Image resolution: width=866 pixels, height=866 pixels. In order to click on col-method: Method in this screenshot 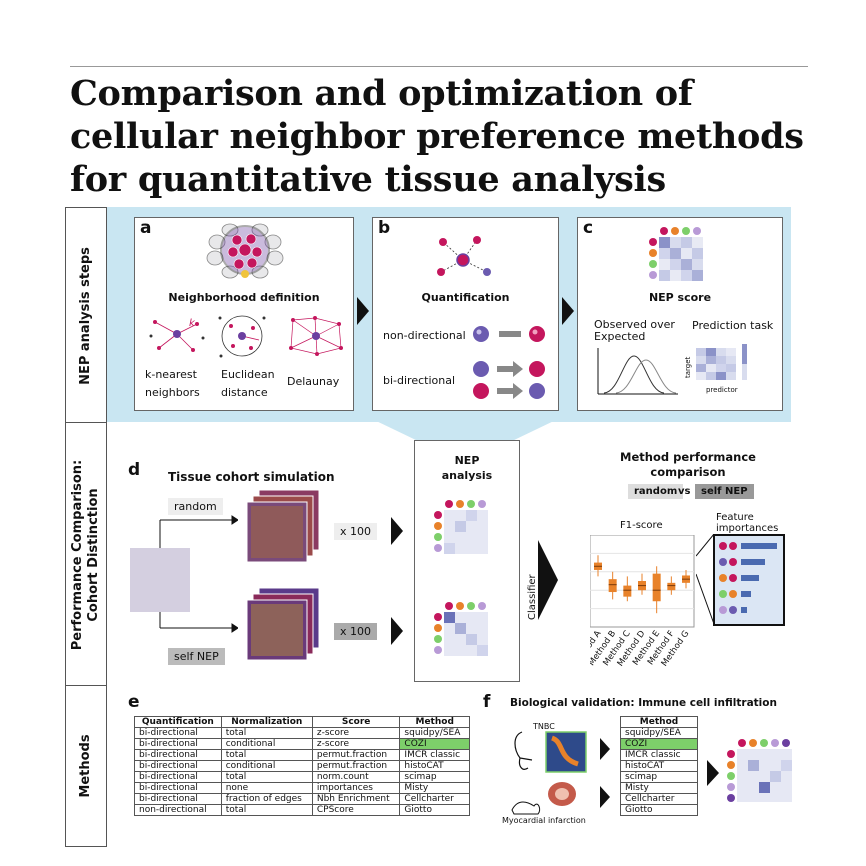, I will do `click(434, 722)`.